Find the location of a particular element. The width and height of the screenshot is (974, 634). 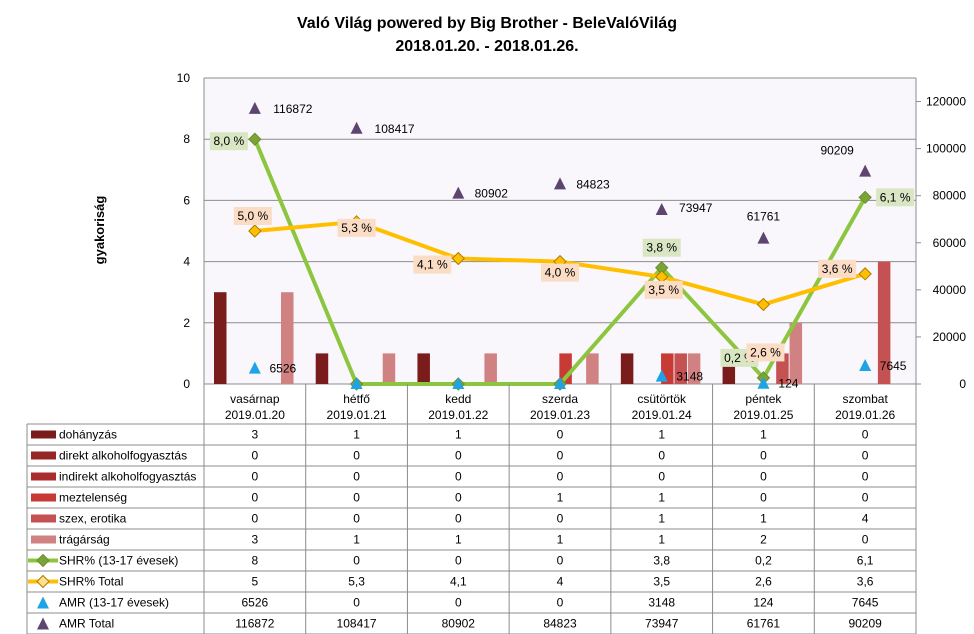

data-label: 90209 is located at coordinates (837, 151).